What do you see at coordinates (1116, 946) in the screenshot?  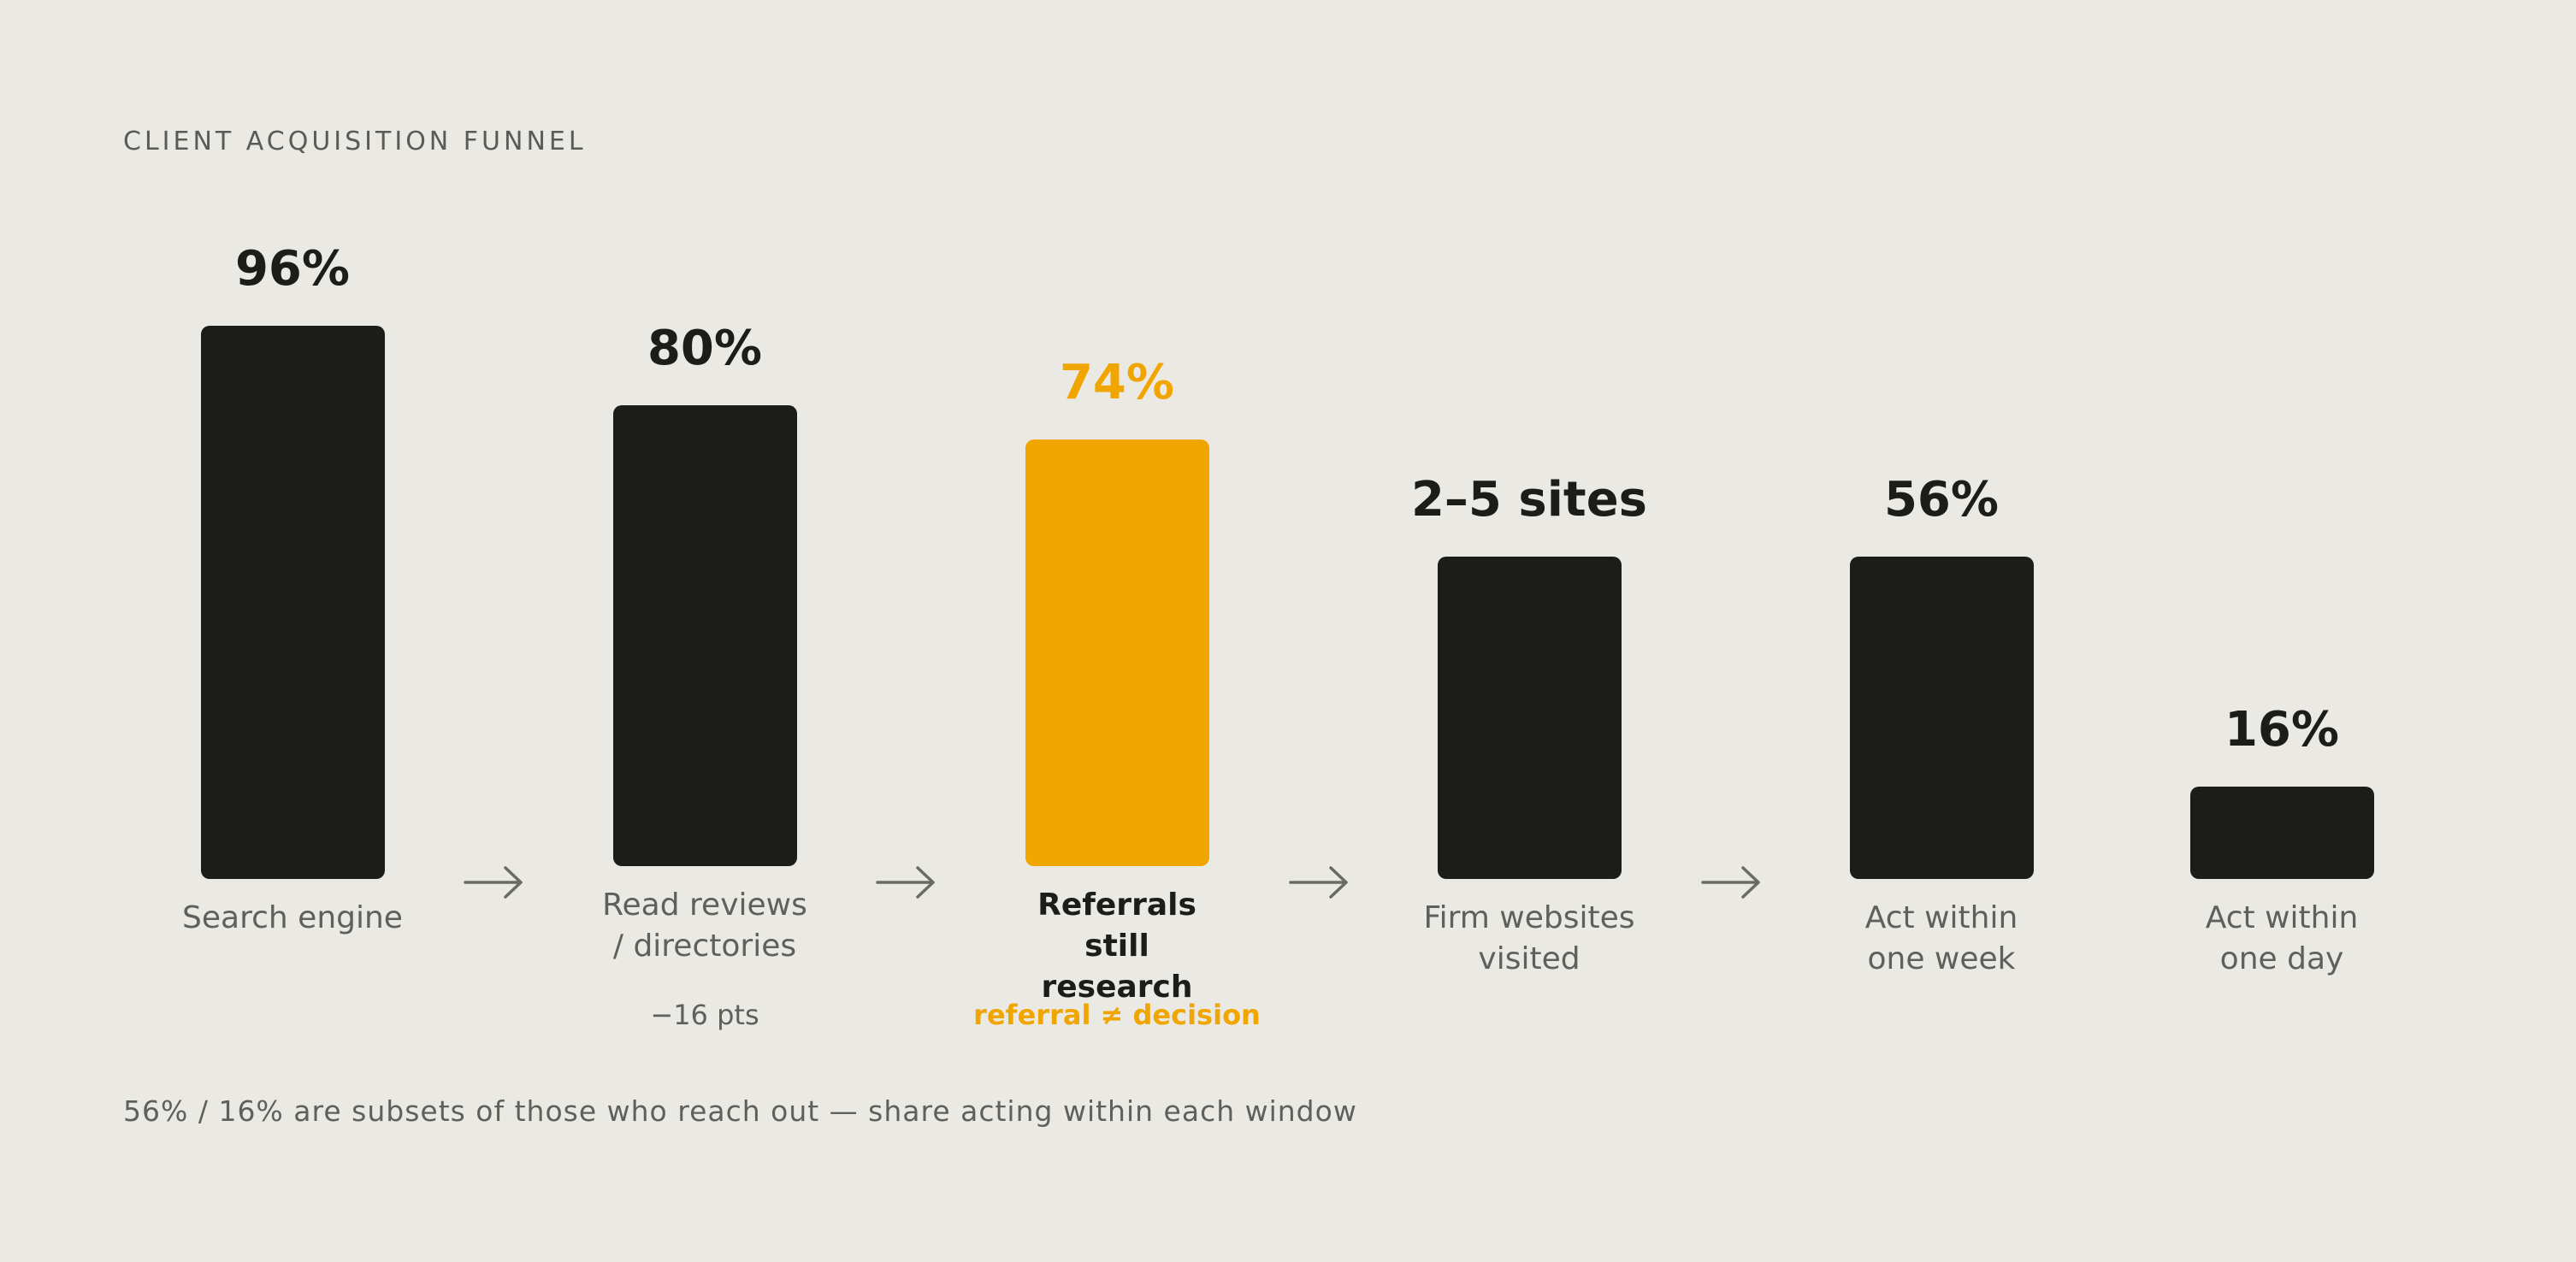 I see `category-label: Referrals still research` at bounding box center [1116, 946].